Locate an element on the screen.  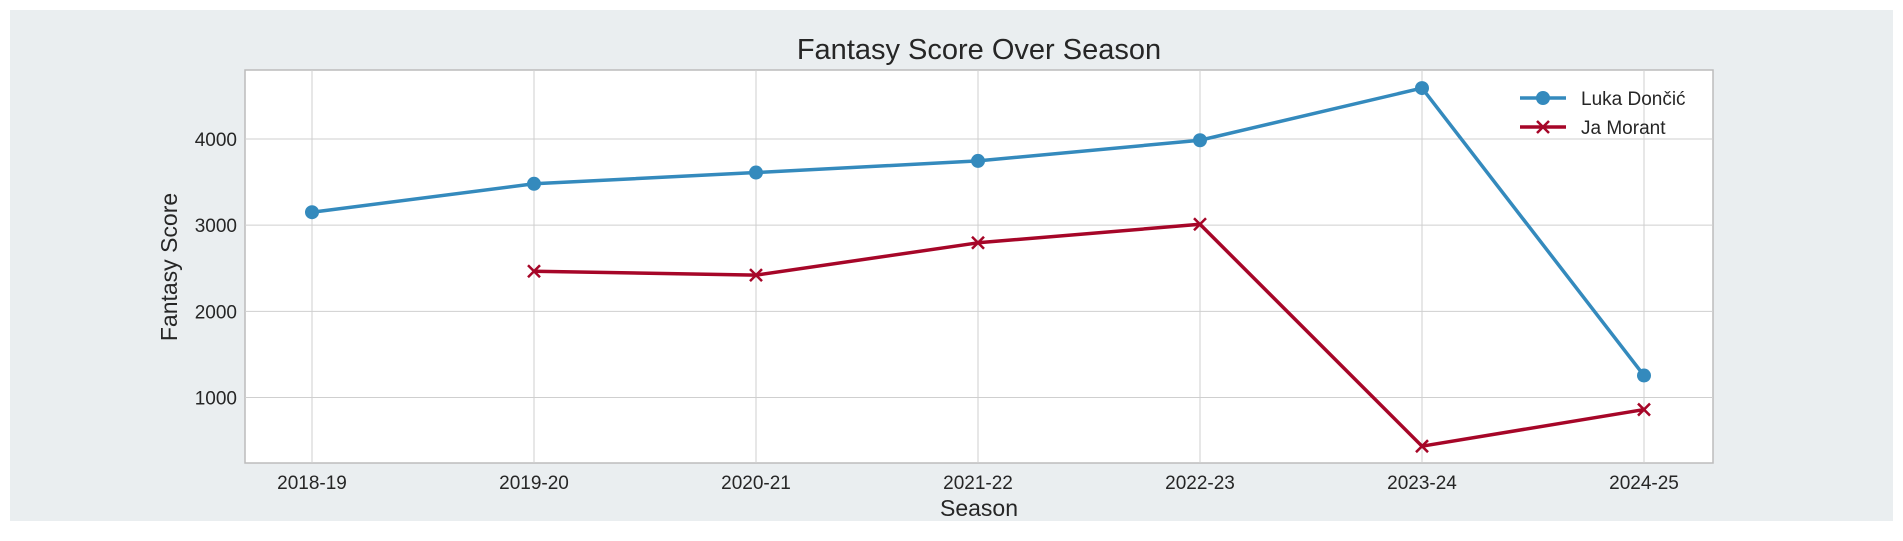
x-tick-label: 2019-20 is located at coordinates (534, 483).